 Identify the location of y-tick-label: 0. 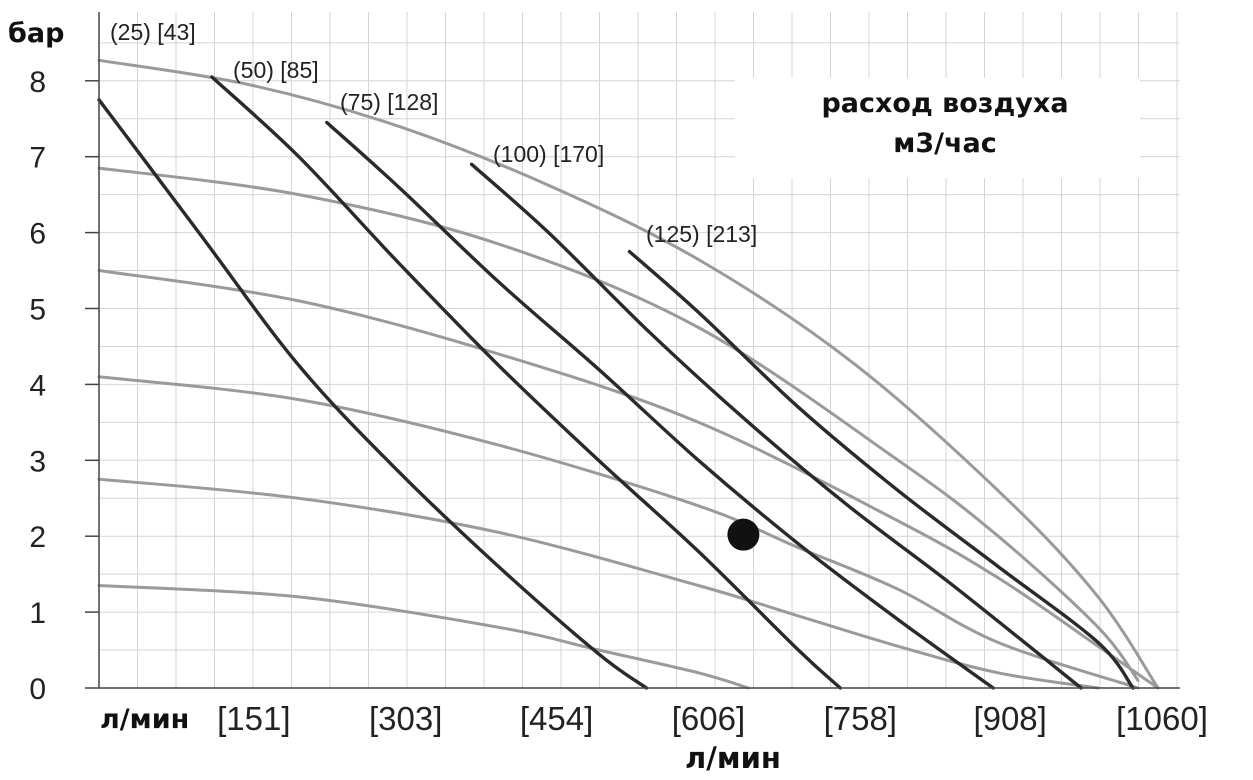
(37, 689).